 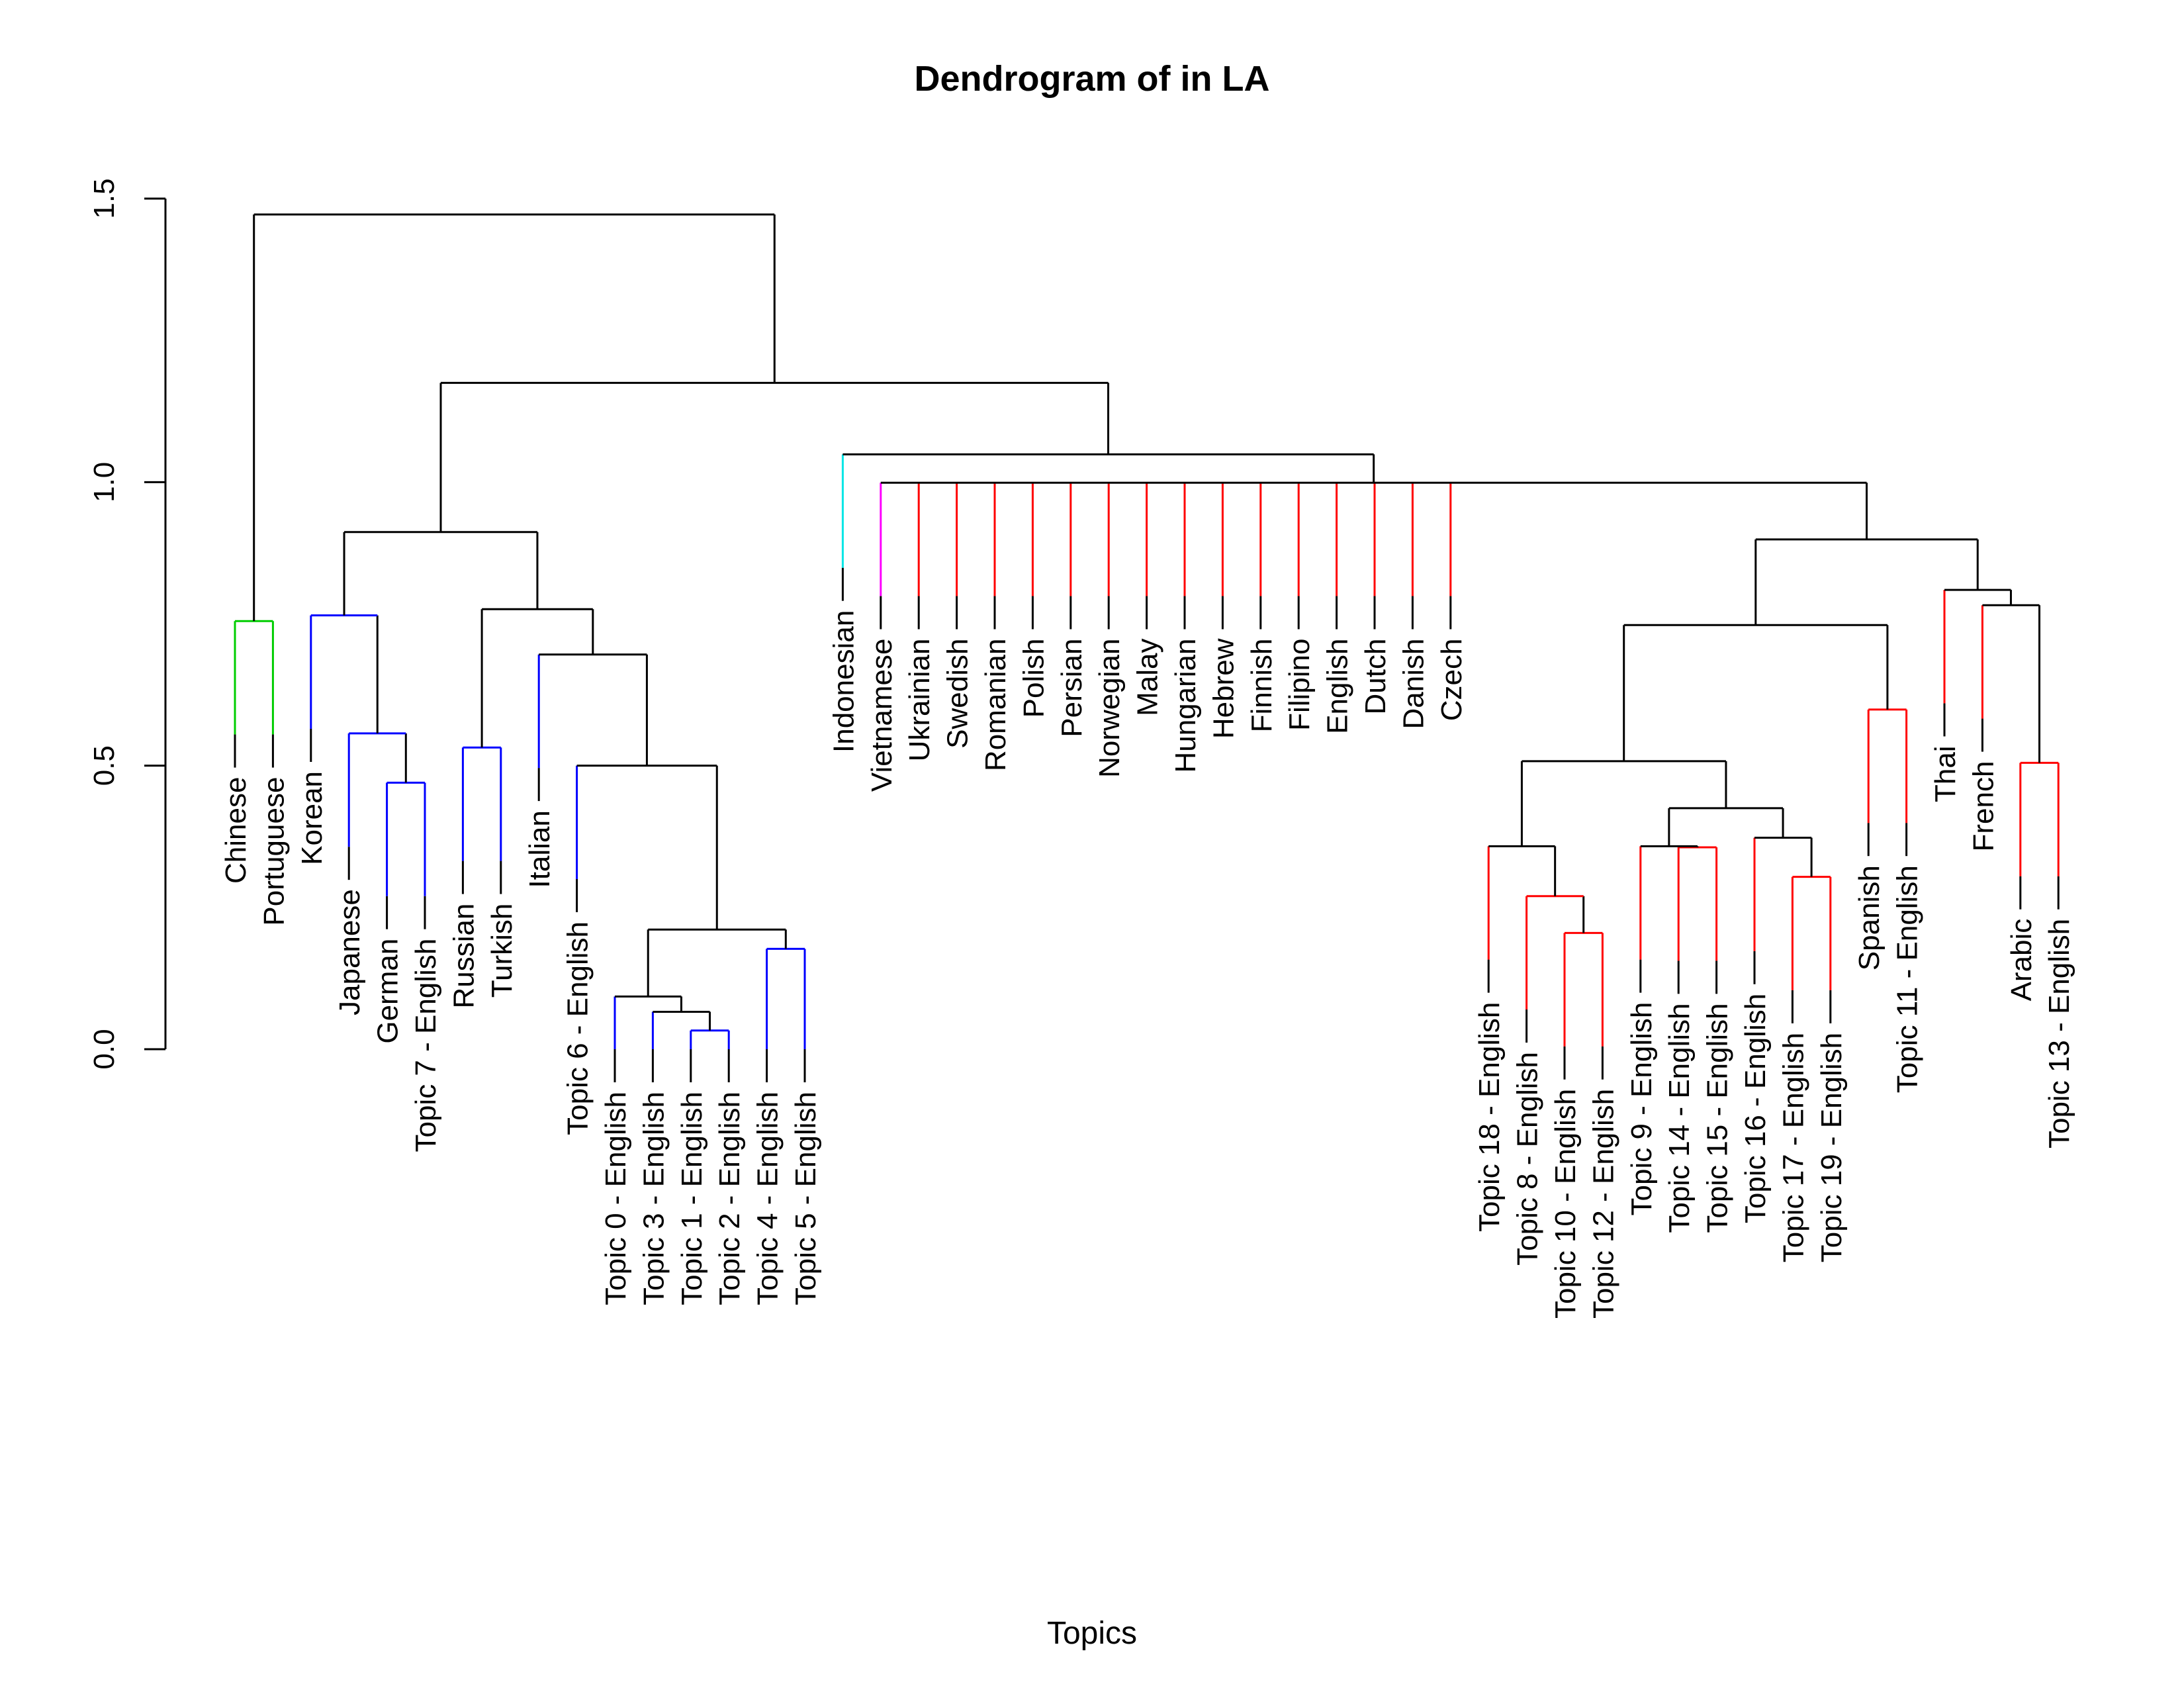 I want to click on leaf-label: Persian, so click(x=1072, y=688).